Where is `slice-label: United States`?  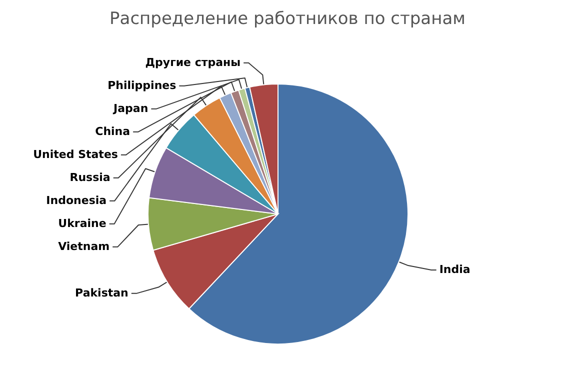 slice-label: United States is located at coordinates (75, 154).